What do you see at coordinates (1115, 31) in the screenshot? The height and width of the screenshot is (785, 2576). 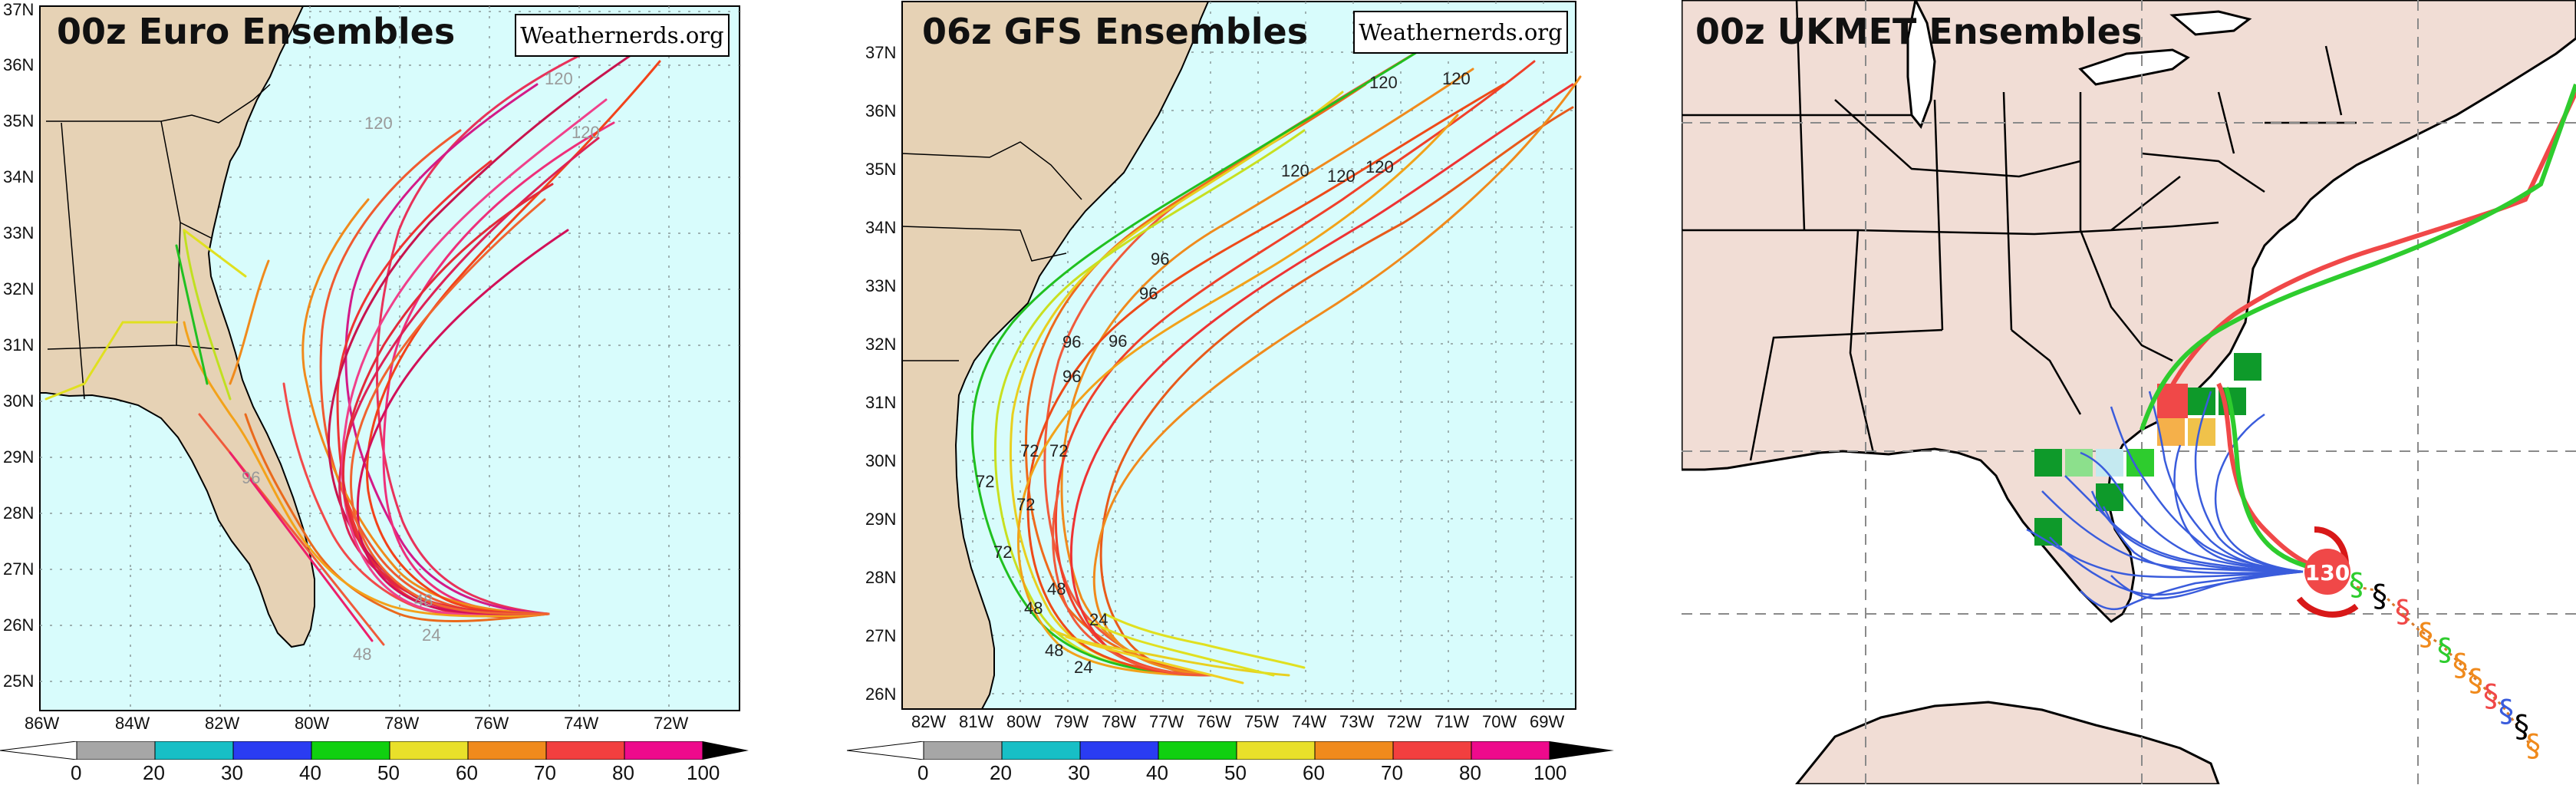 I see `panel-title: 06z GFS Ensembles` at bounding box center [1115, 31].